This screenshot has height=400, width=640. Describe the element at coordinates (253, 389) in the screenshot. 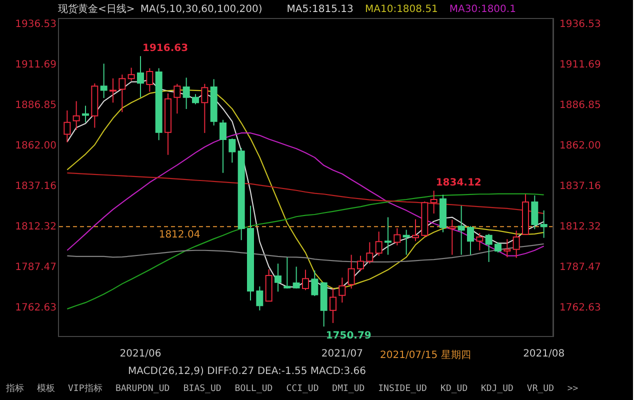

I see `text: BOLL_UD` at that location.